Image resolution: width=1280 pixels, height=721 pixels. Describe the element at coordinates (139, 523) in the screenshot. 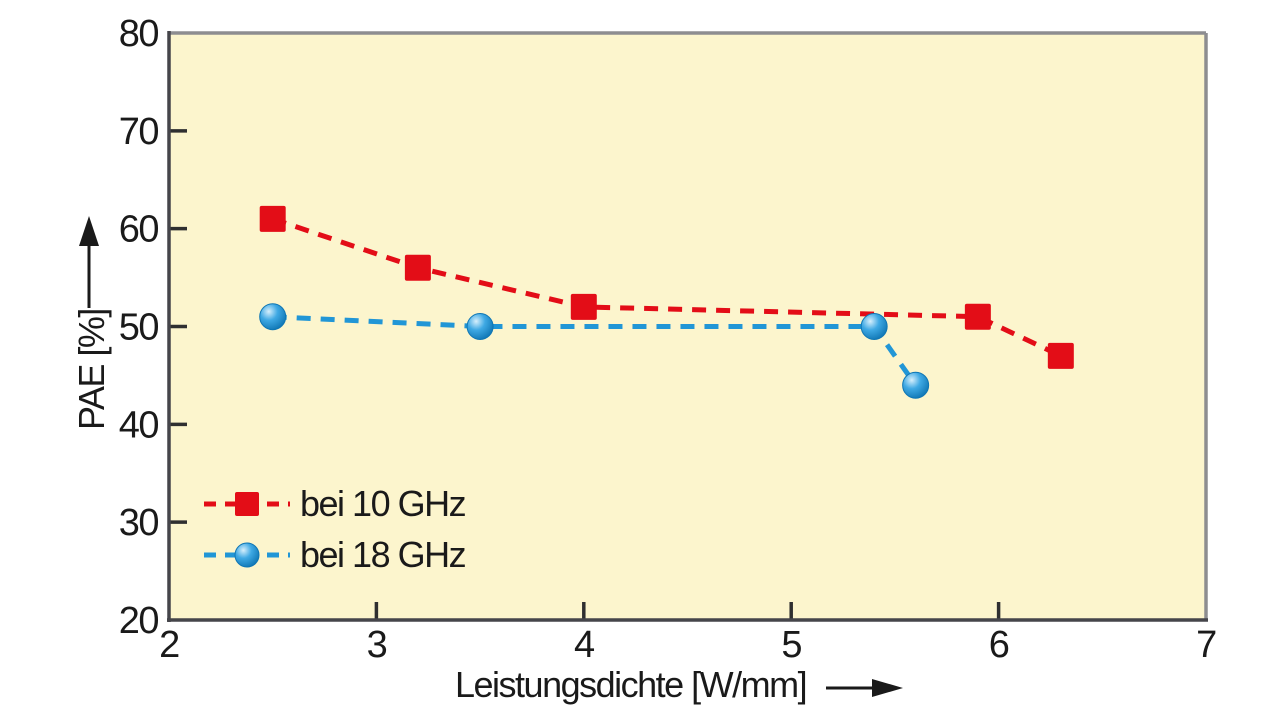

I see `y-tick-label: 30` at that location.